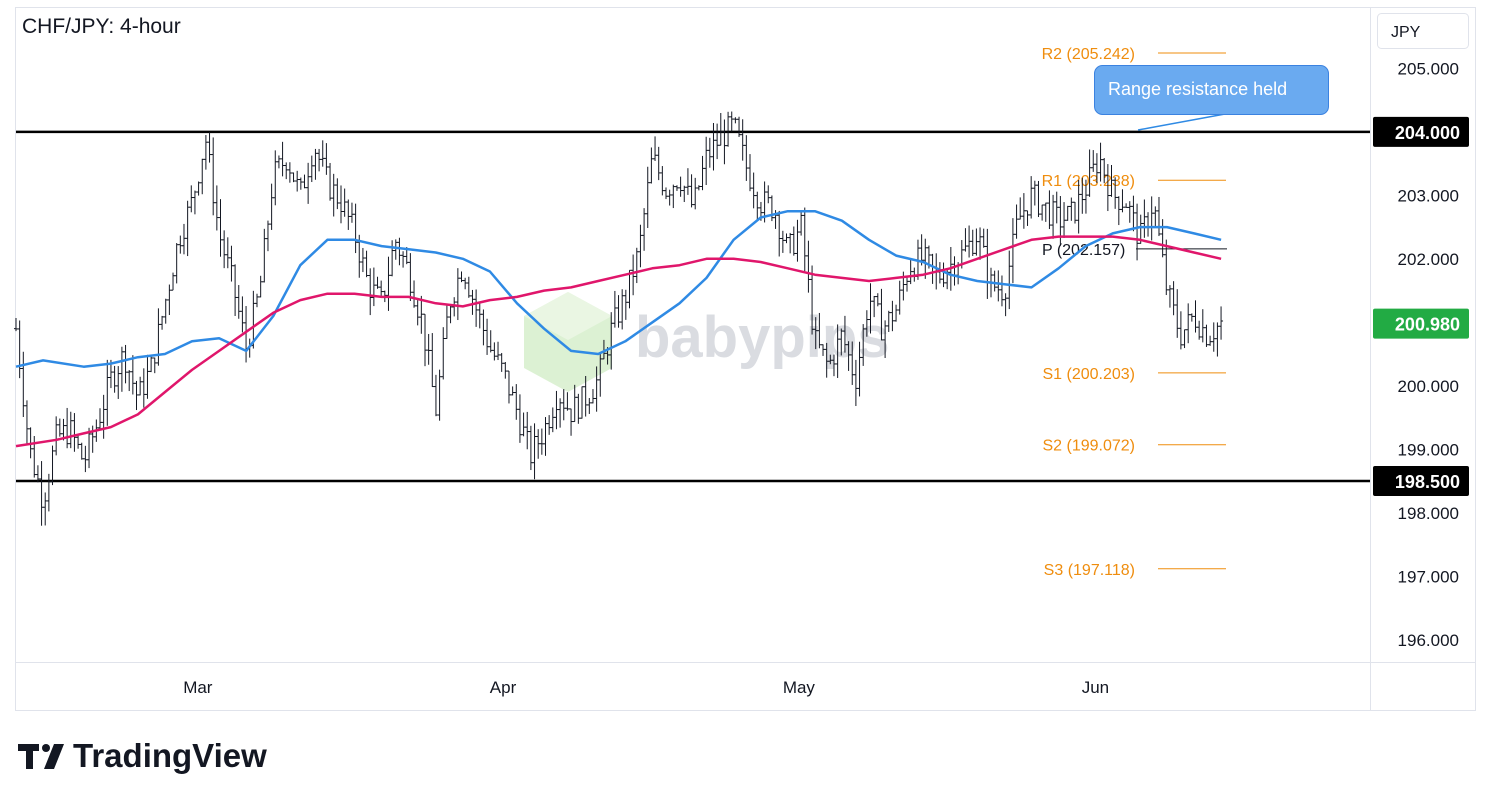 Image resolution: width=1491 pixels, height=801 pixels. Describe the element at coordinates (1421, 131) in the screenshot. I see `range-level-box` at that location.